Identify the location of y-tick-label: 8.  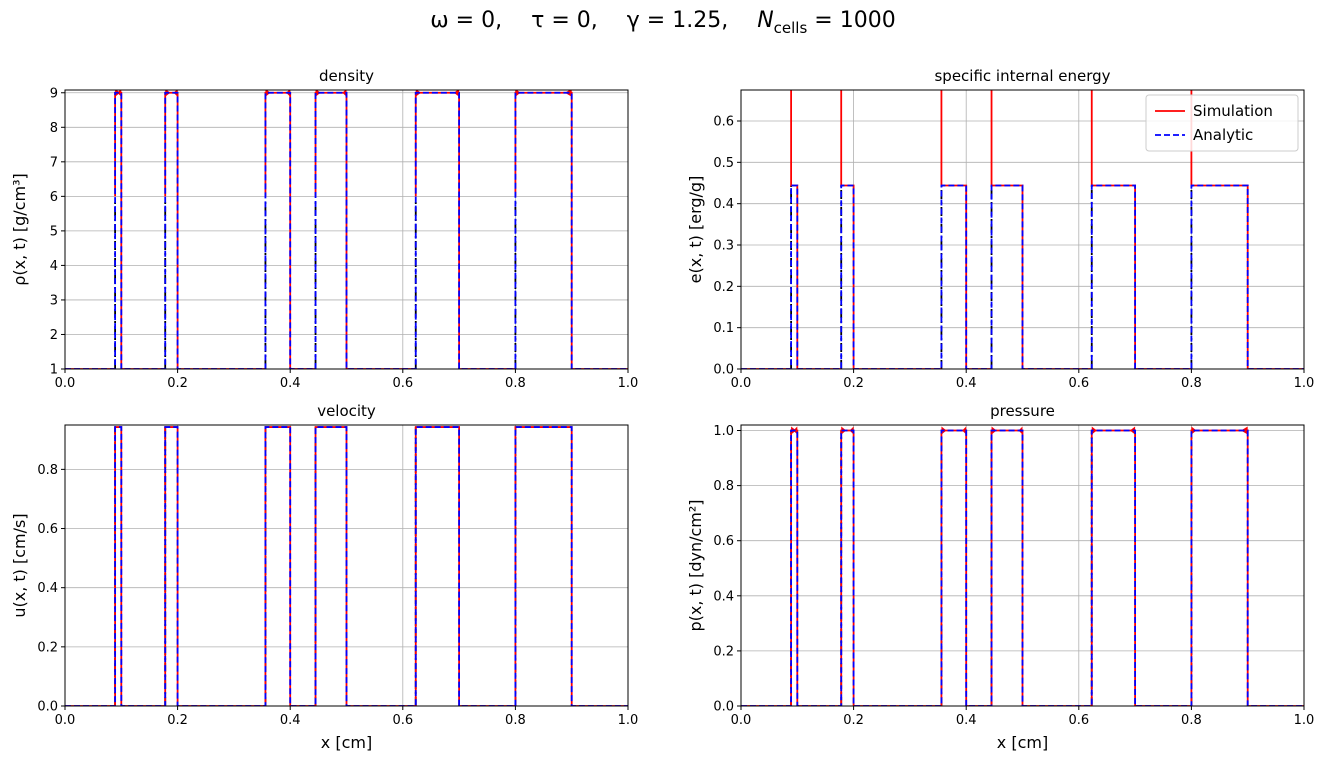
(54, 128).